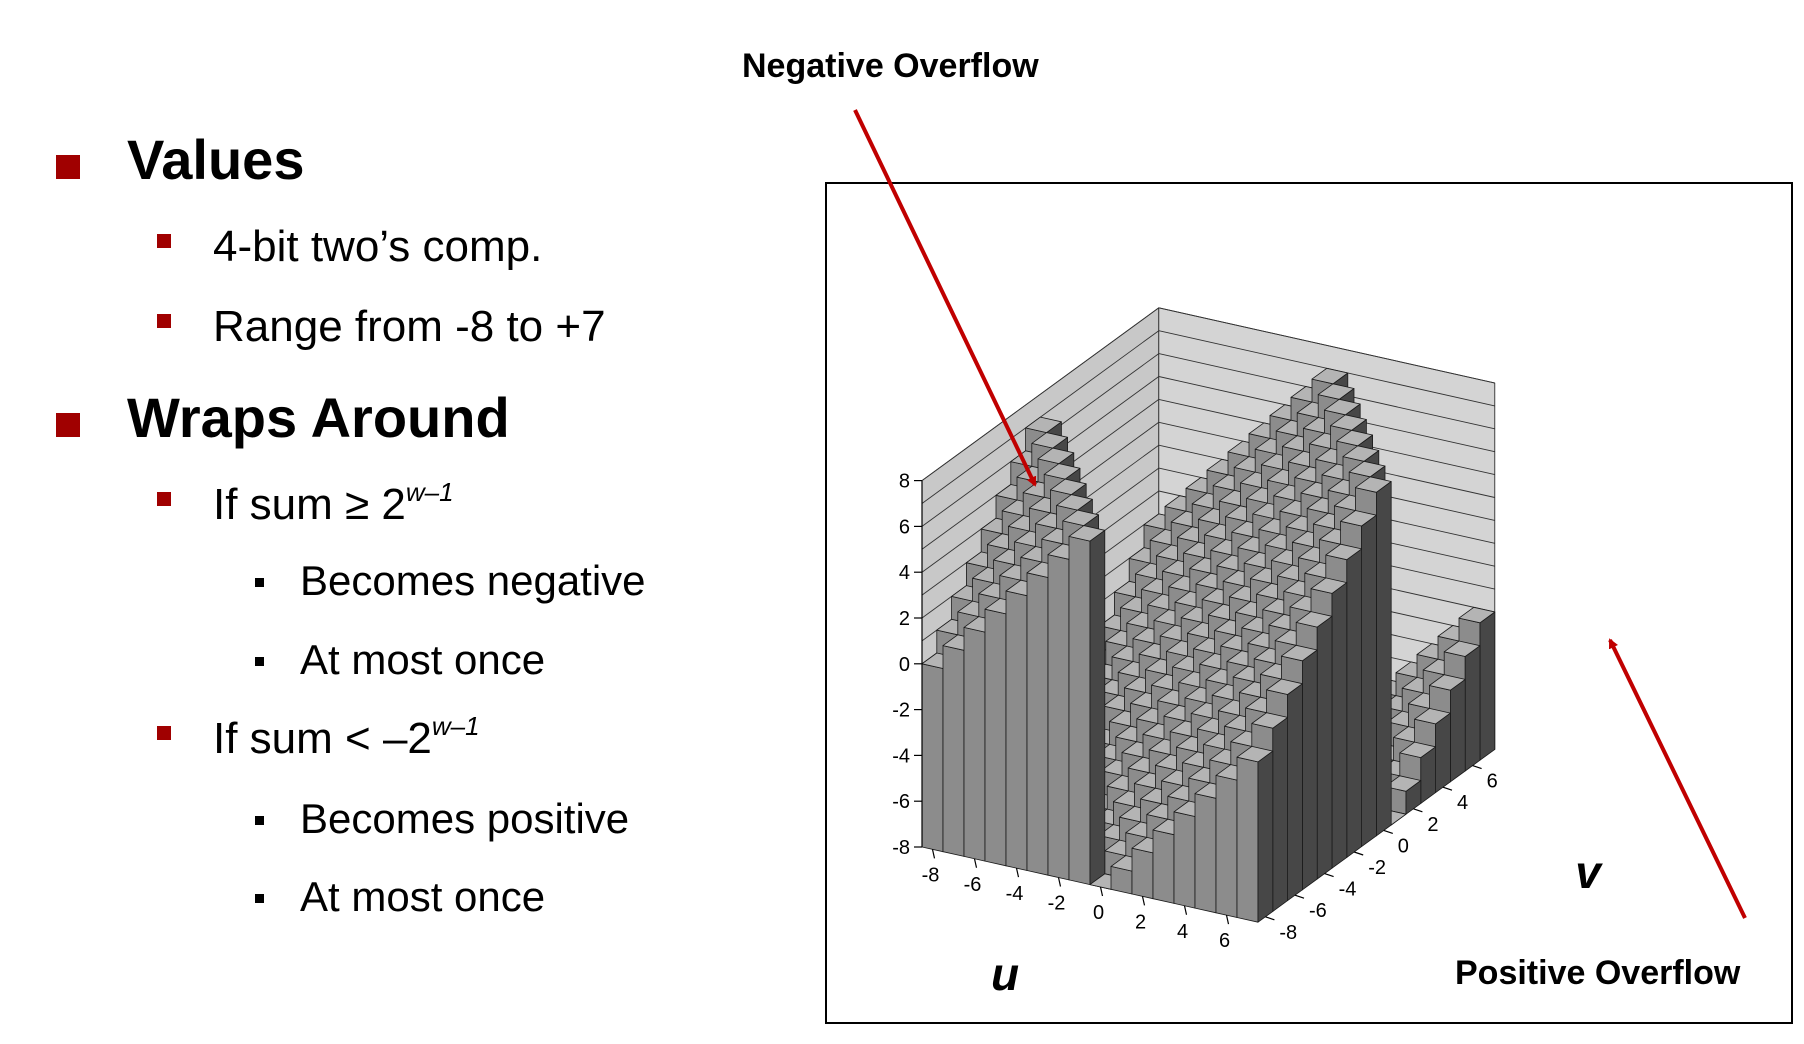 The height and width of the screenshot is (1044, 1804). Describe the element at coordinates (904, 482) in the screenshot. I see `z-tick-label: 8` at that location.